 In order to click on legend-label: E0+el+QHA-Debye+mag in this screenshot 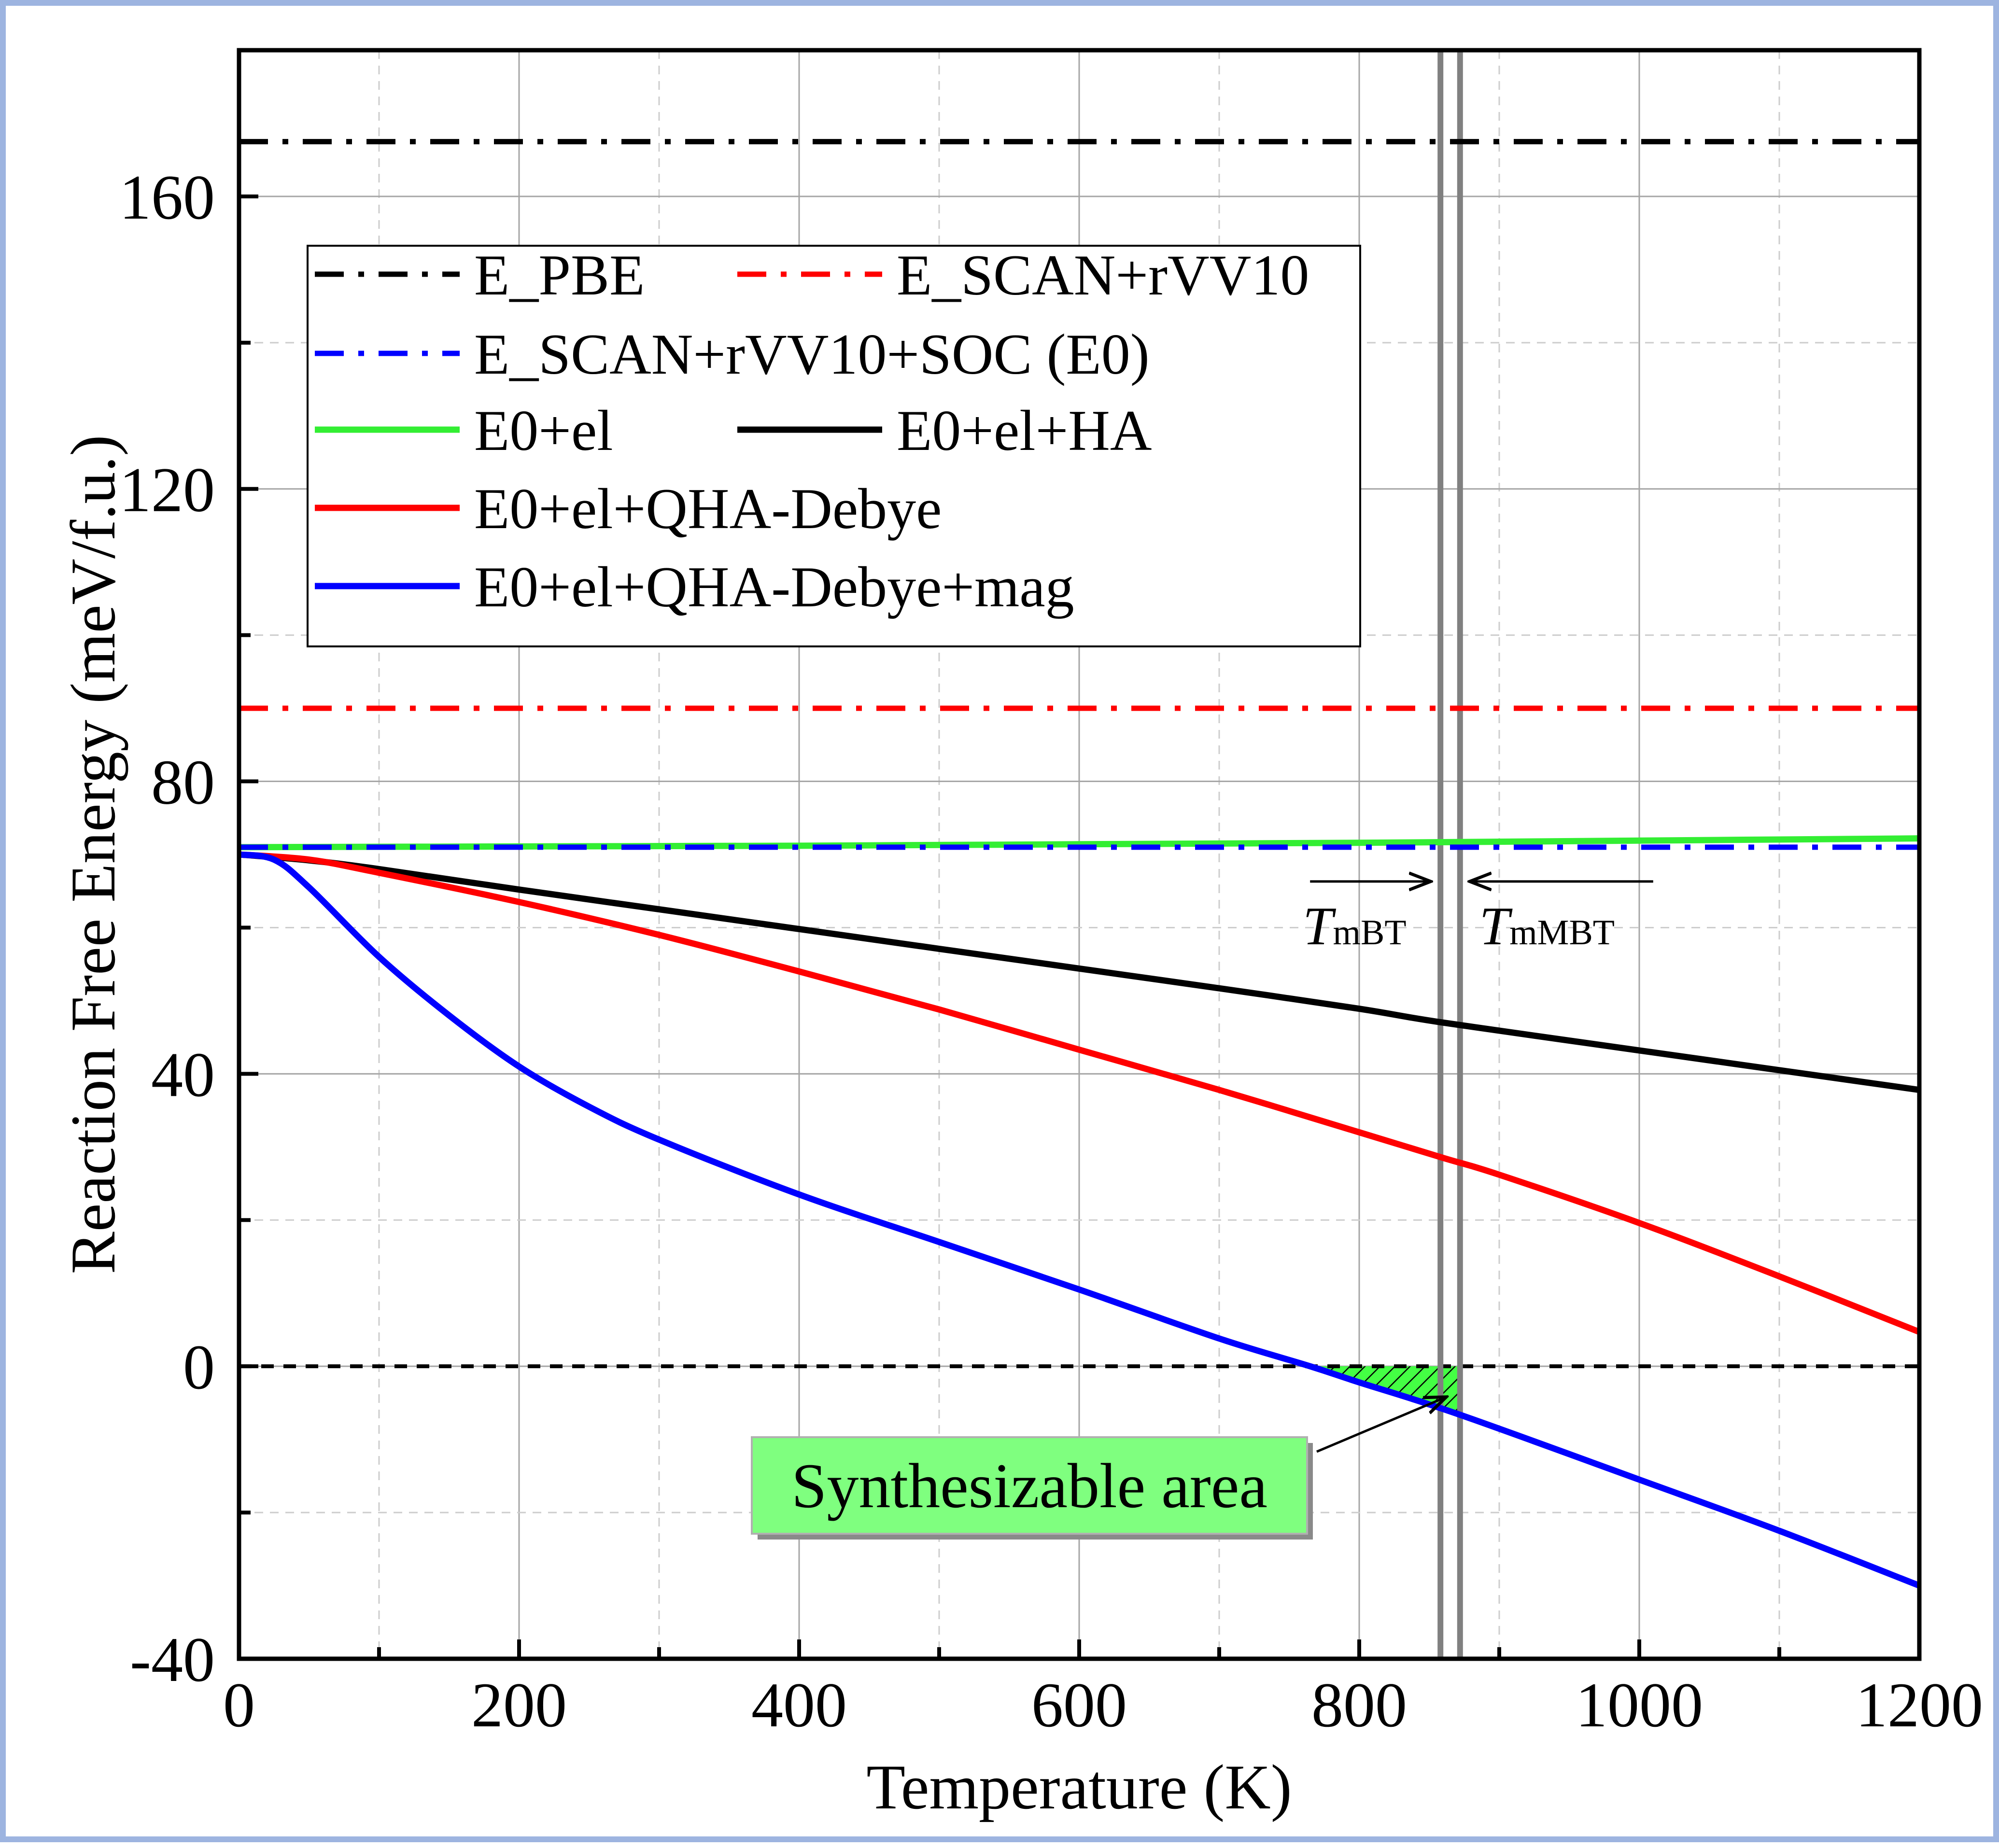, I will do `click(774, 587)`.